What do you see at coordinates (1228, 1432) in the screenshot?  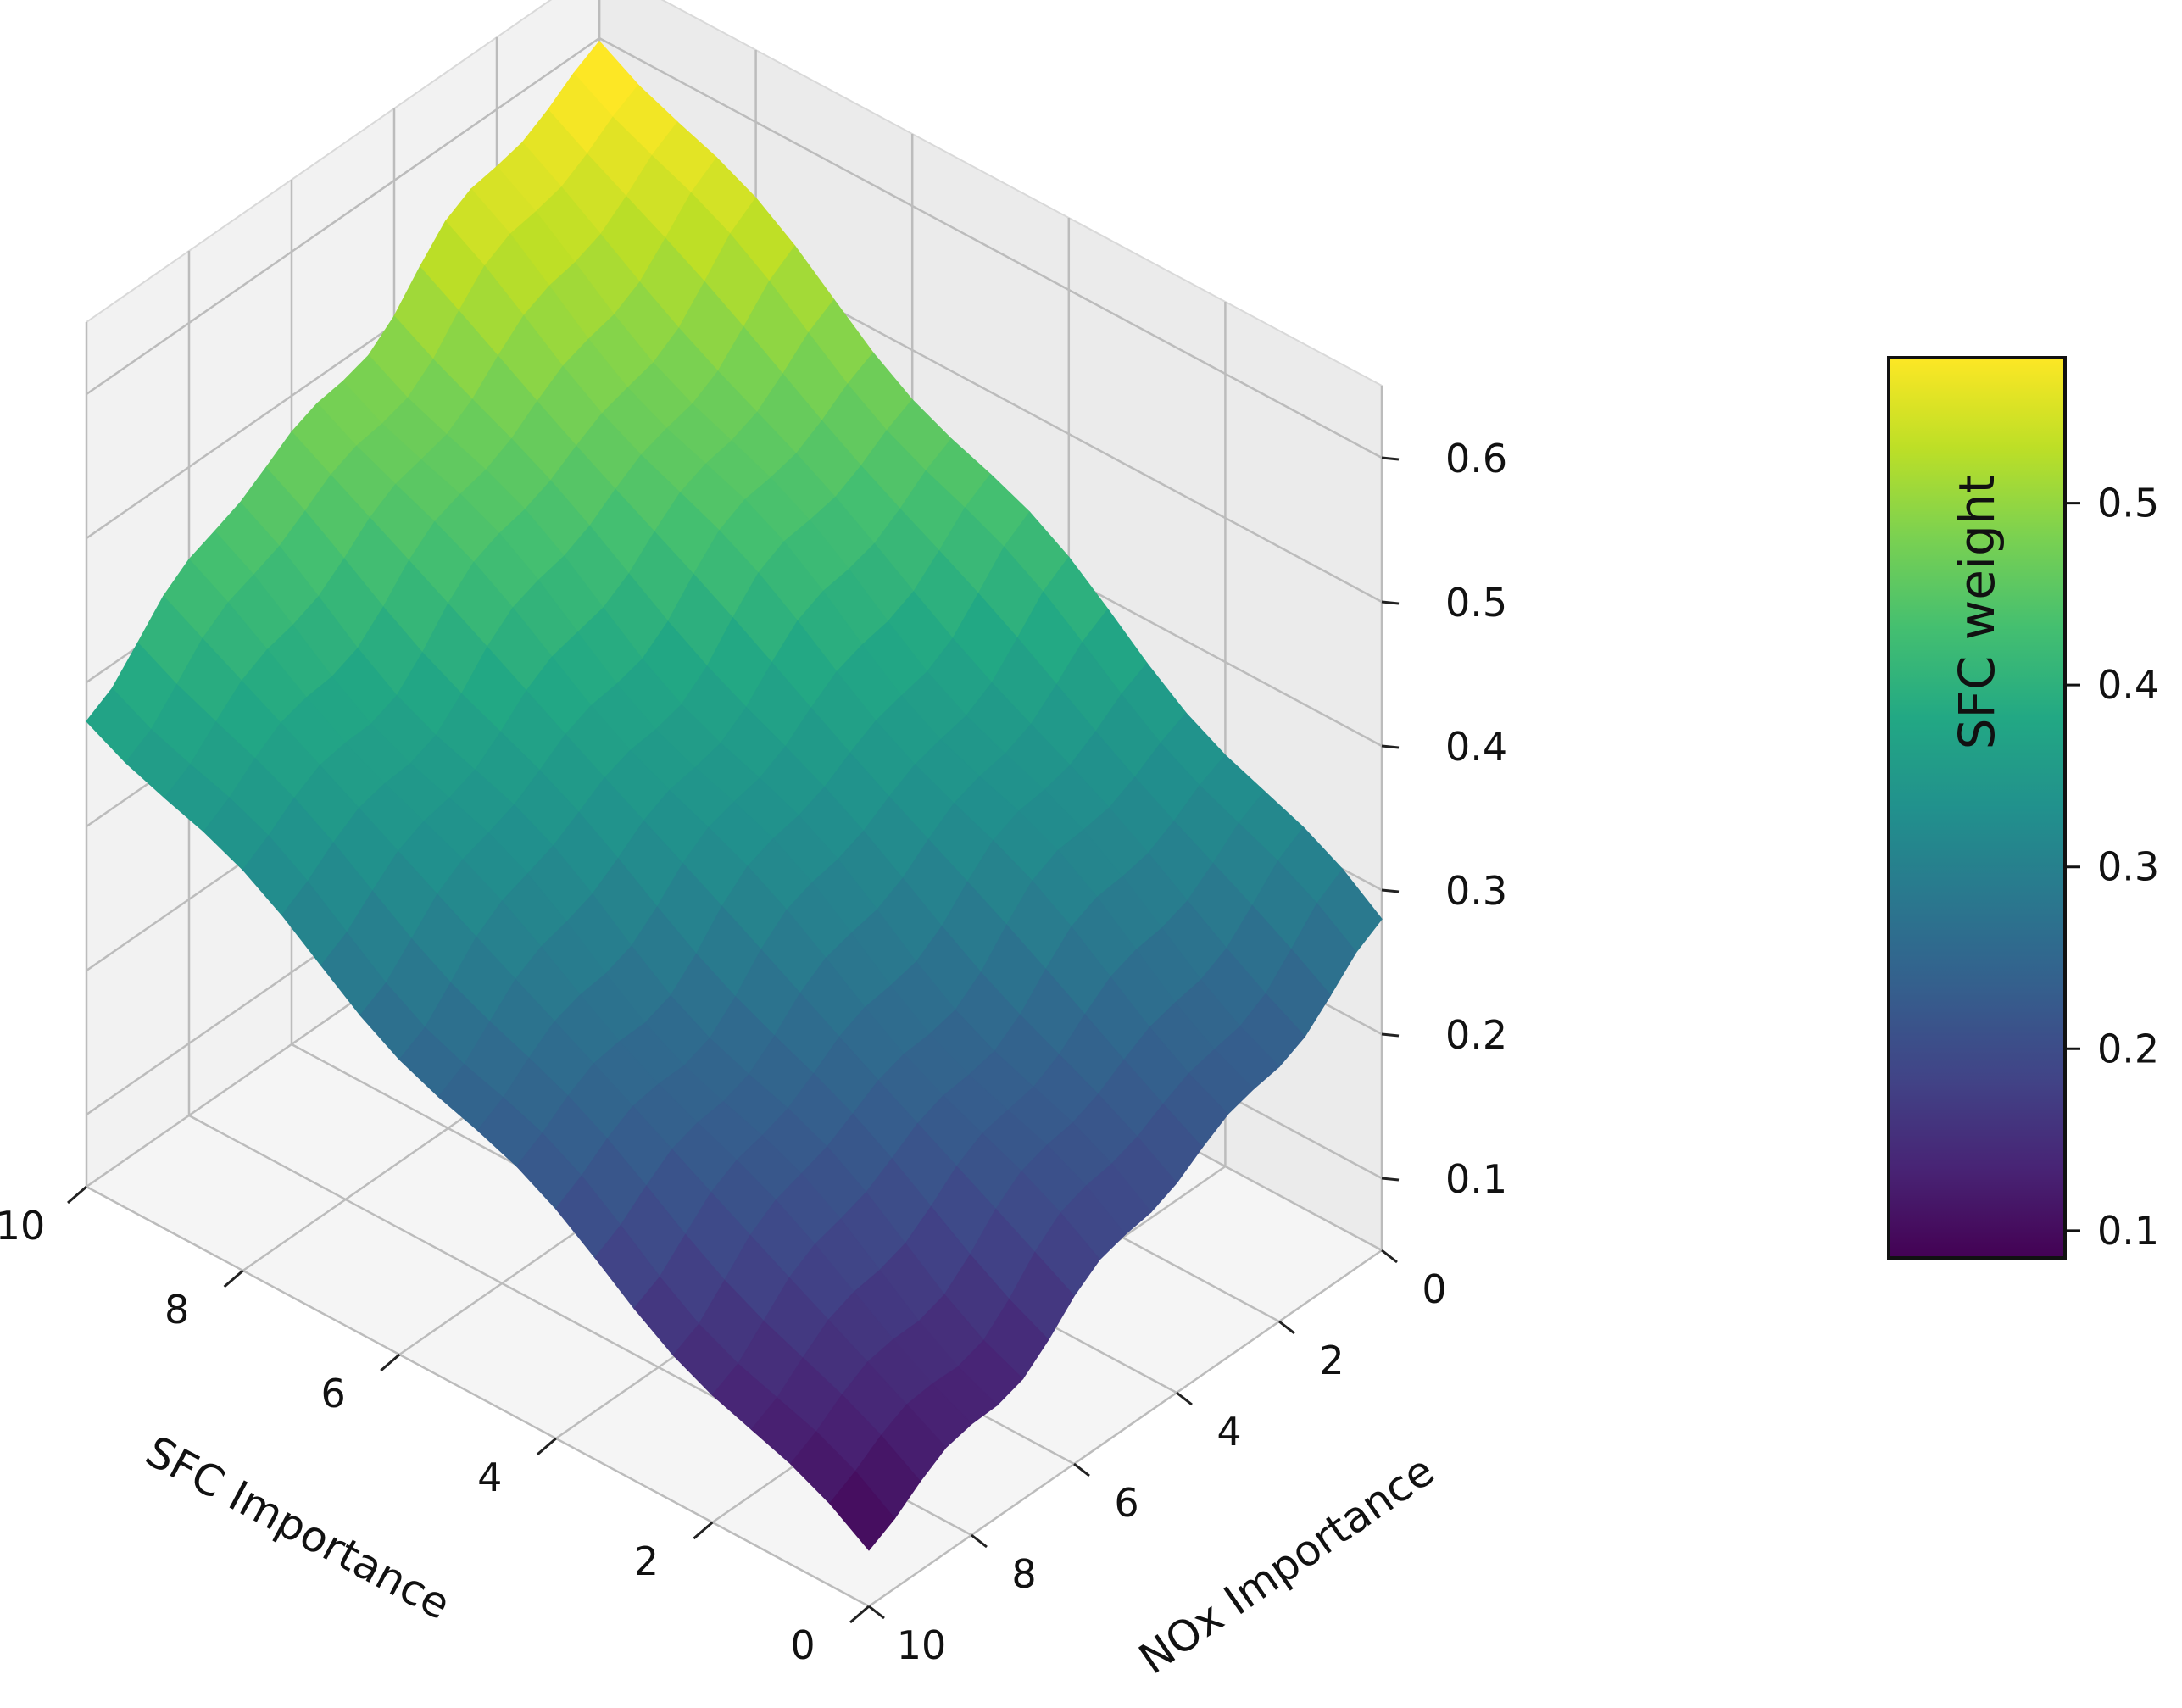 I see `nox-tick-label: 4` at bounding box center [1228, 1432].